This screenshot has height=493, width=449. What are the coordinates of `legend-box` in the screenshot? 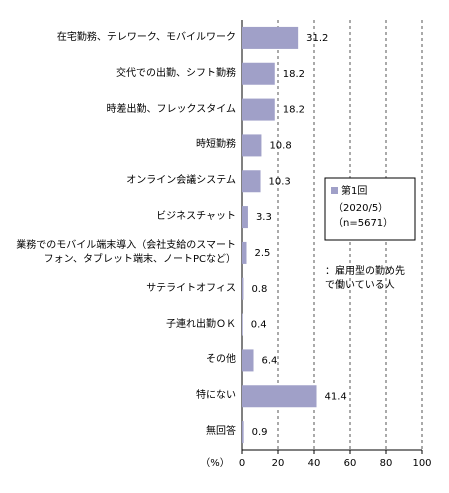 It's located at (370, 209).